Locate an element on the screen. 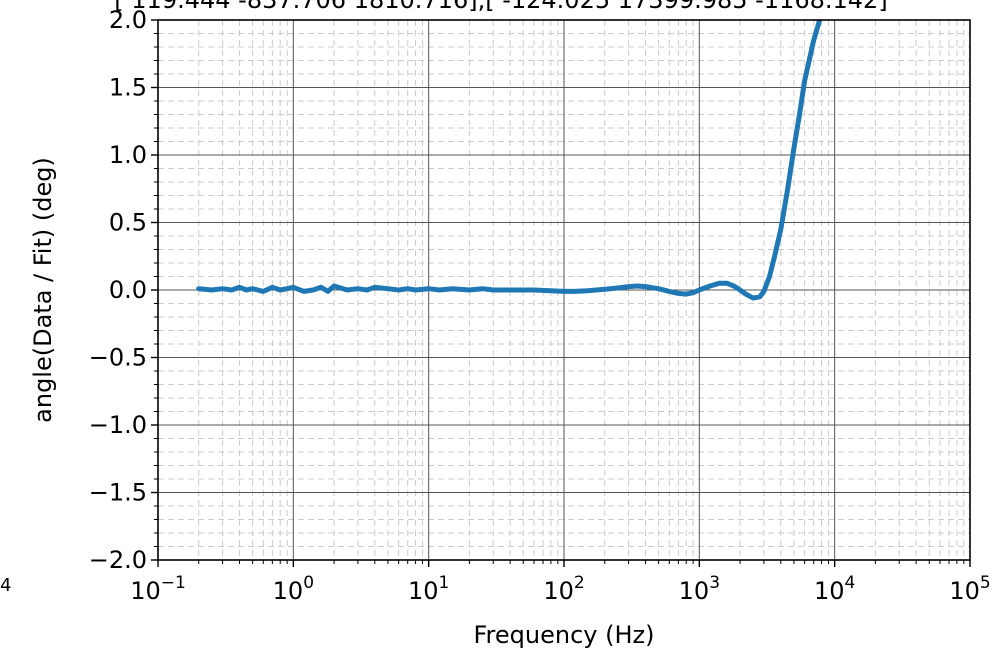 The image size is (1003, 652). x-tick-label: 10⁵ is located at coordinates (969, 589).